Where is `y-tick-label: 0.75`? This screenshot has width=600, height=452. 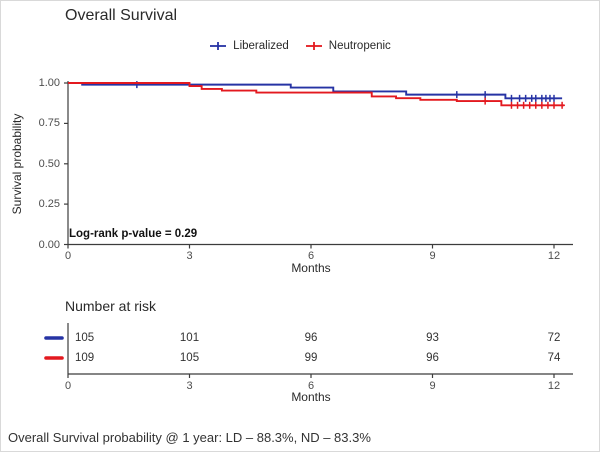
y-tick-label: 0.75 is located at coordinates (49, 123).